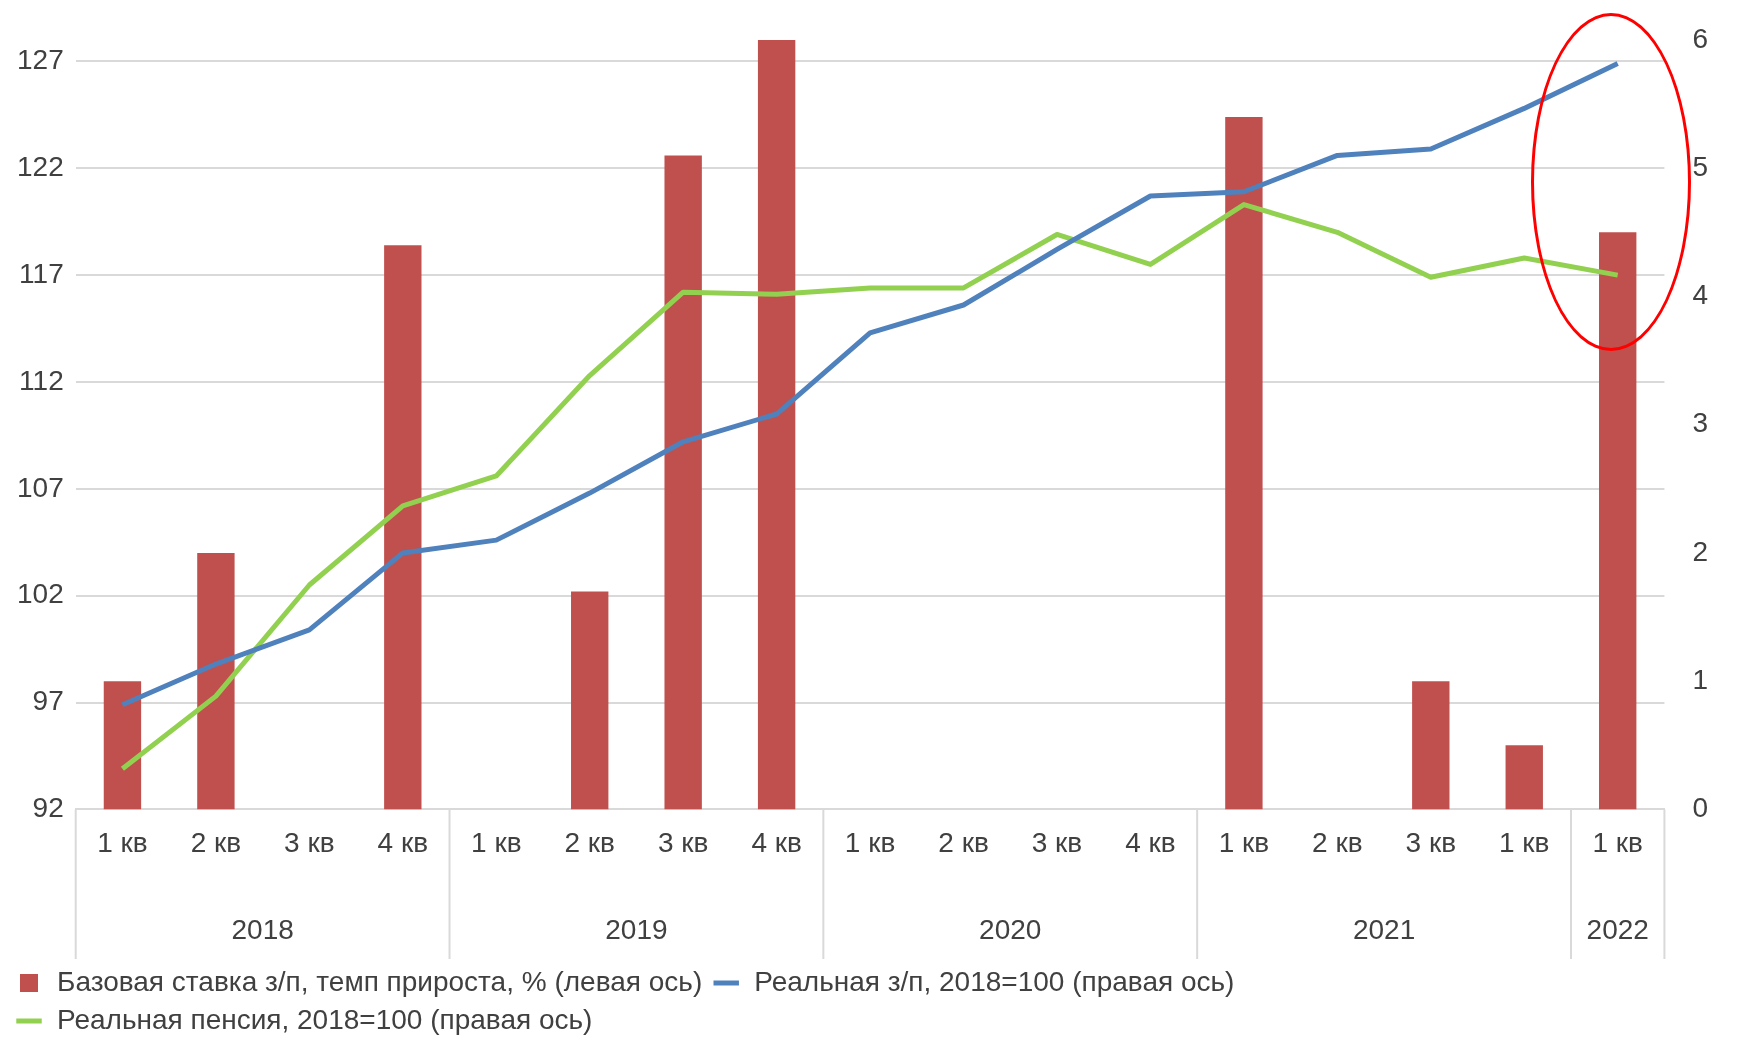 The height and width of the screenshot is (1050, 1738). I want to click on y2-tick-label: 2, so click(1700, 551).